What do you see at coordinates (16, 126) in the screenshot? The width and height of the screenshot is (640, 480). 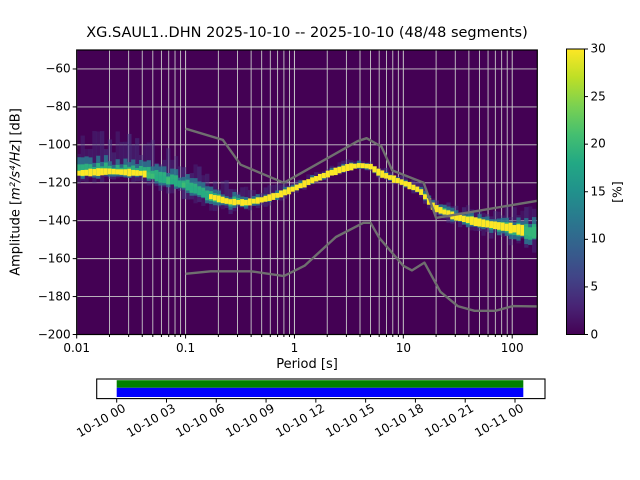 I see `y-axis-label-suffix: ] [dB]` at bounding box center [16, 126].